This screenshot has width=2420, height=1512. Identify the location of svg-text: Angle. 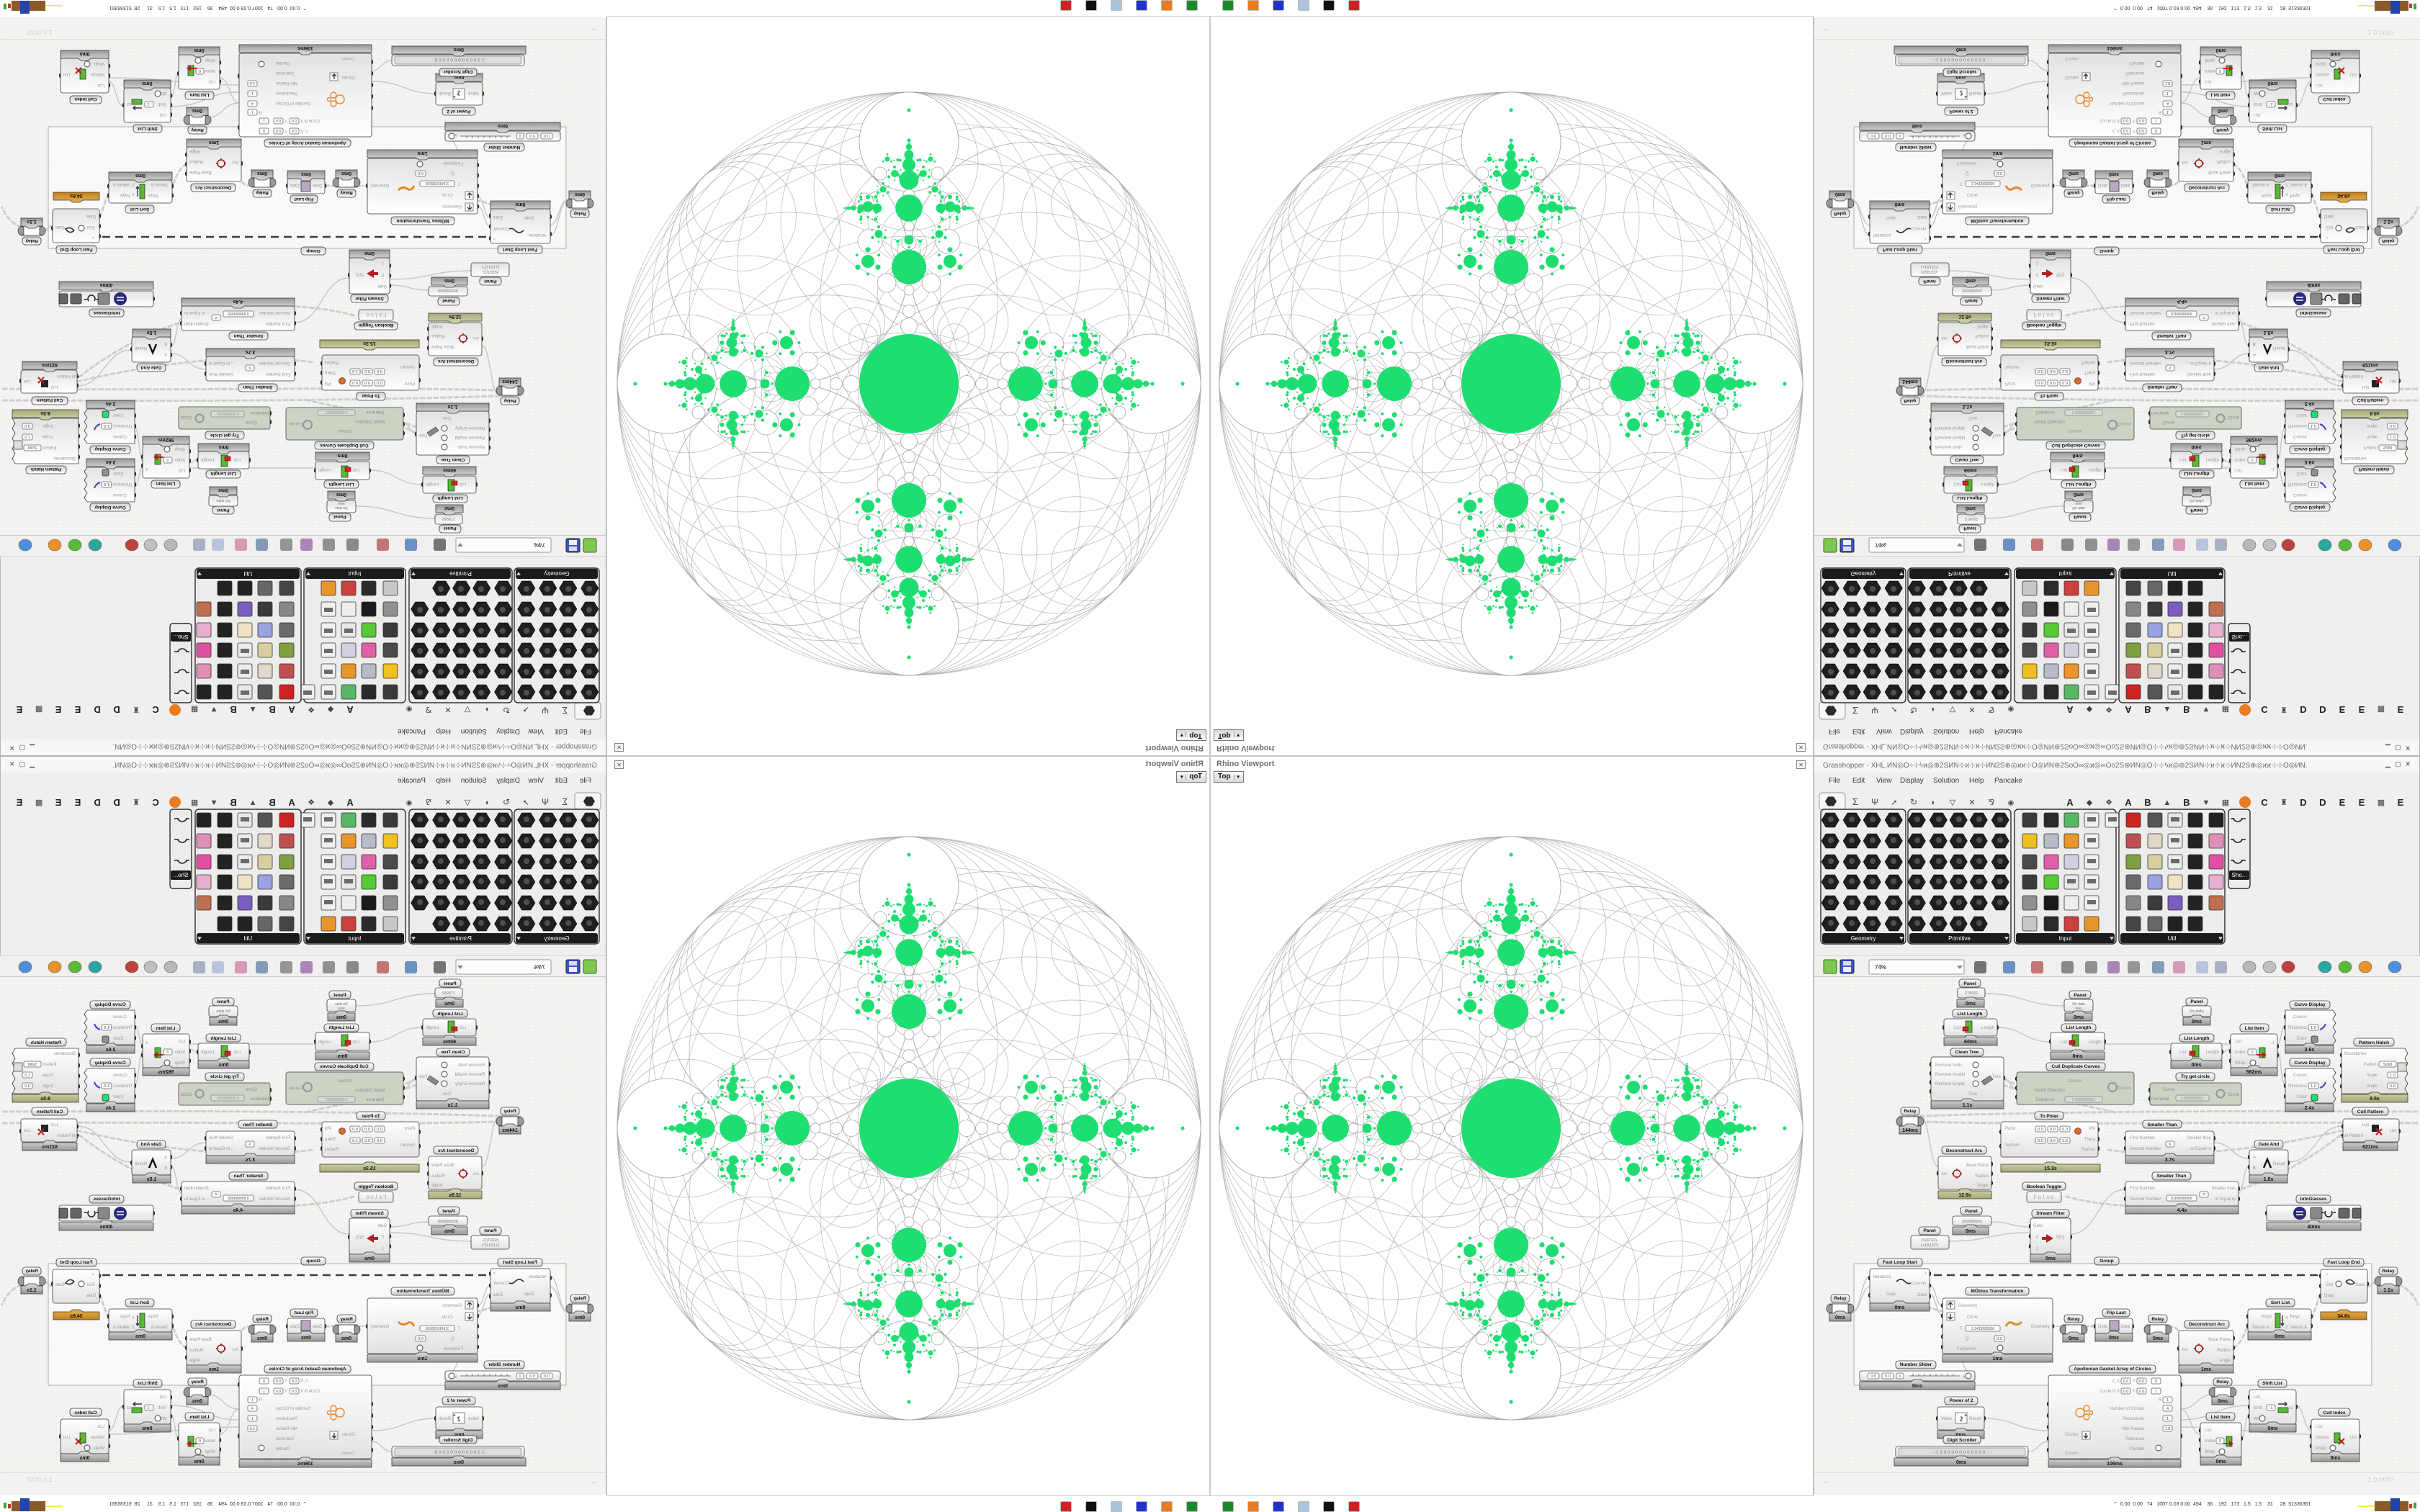
(436, 326).